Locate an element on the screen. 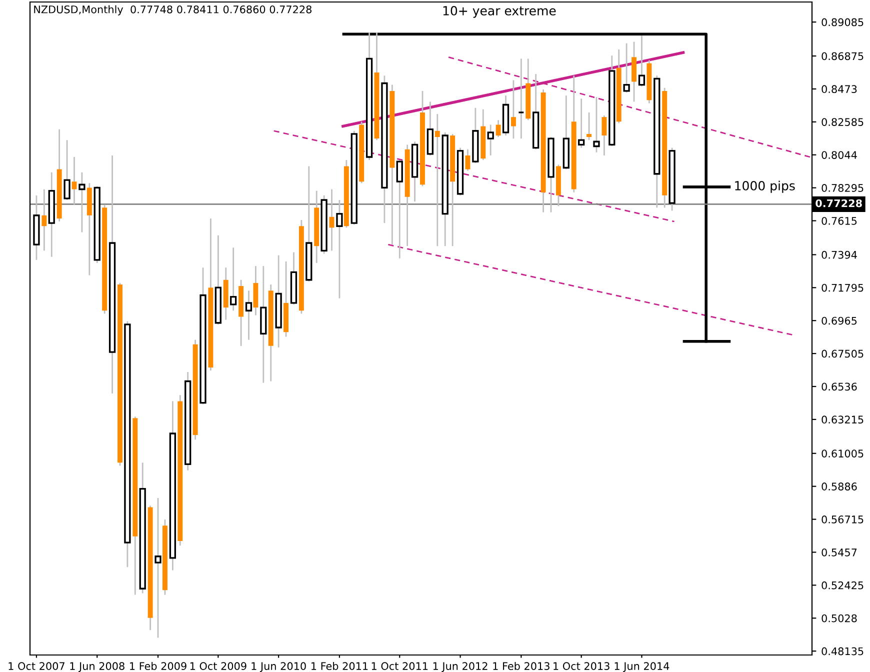 The width and height of the screenshot is (870, 672). annotation: 1000 pips is located at coordinates (765, 186).